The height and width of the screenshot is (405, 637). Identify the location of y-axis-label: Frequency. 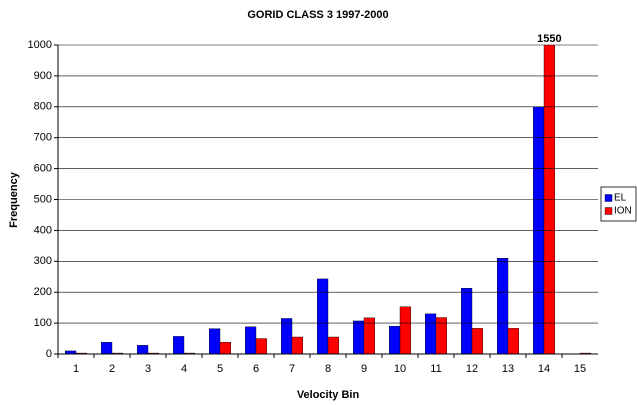
(14, 199).